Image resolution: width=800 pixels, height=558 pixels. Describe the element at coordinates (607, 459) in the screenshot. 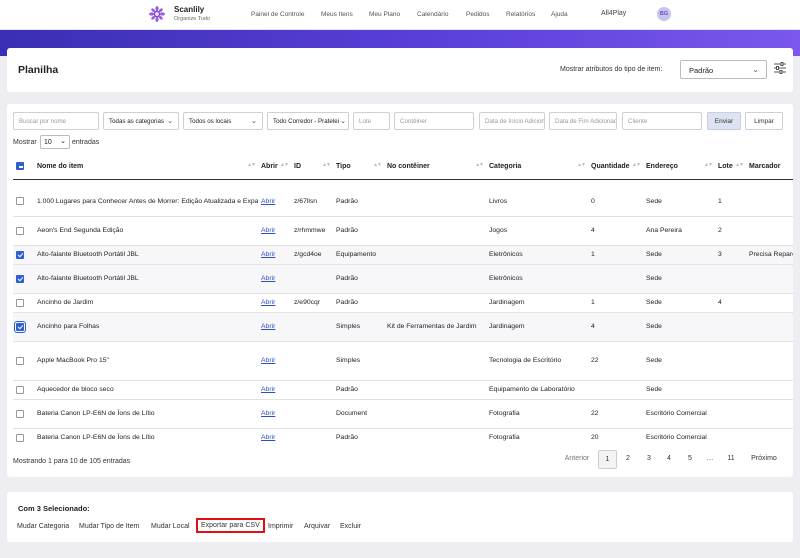

I see `pagination-page-1: 1` at that location.